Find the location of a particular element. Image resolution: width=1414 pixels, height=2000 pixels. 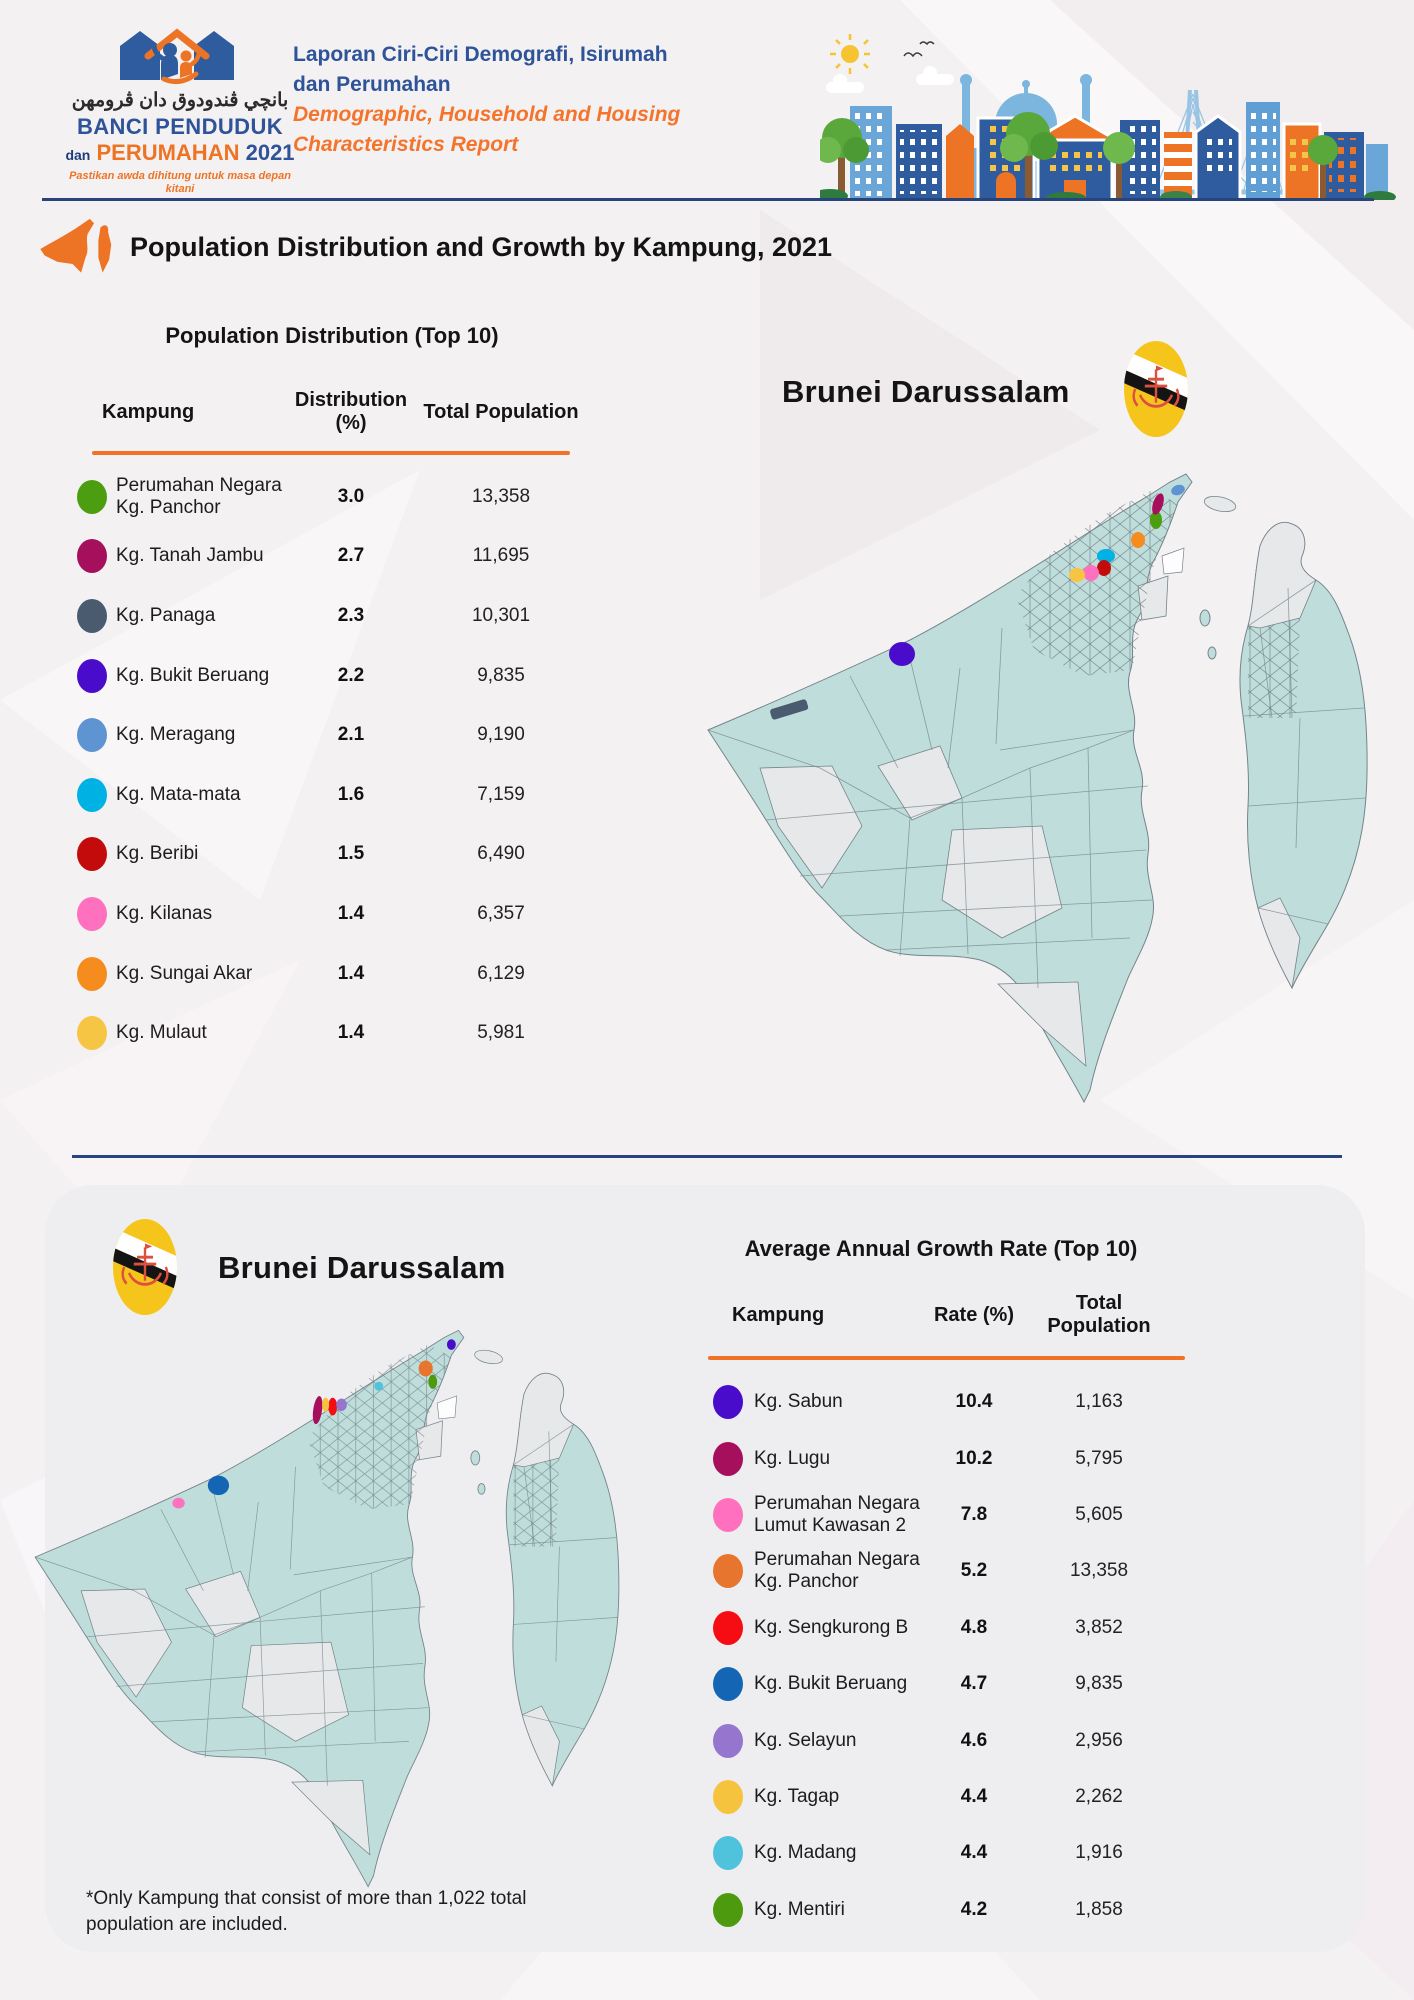

map-highlight-kg-sabun is located at coordinates (451, 1344).